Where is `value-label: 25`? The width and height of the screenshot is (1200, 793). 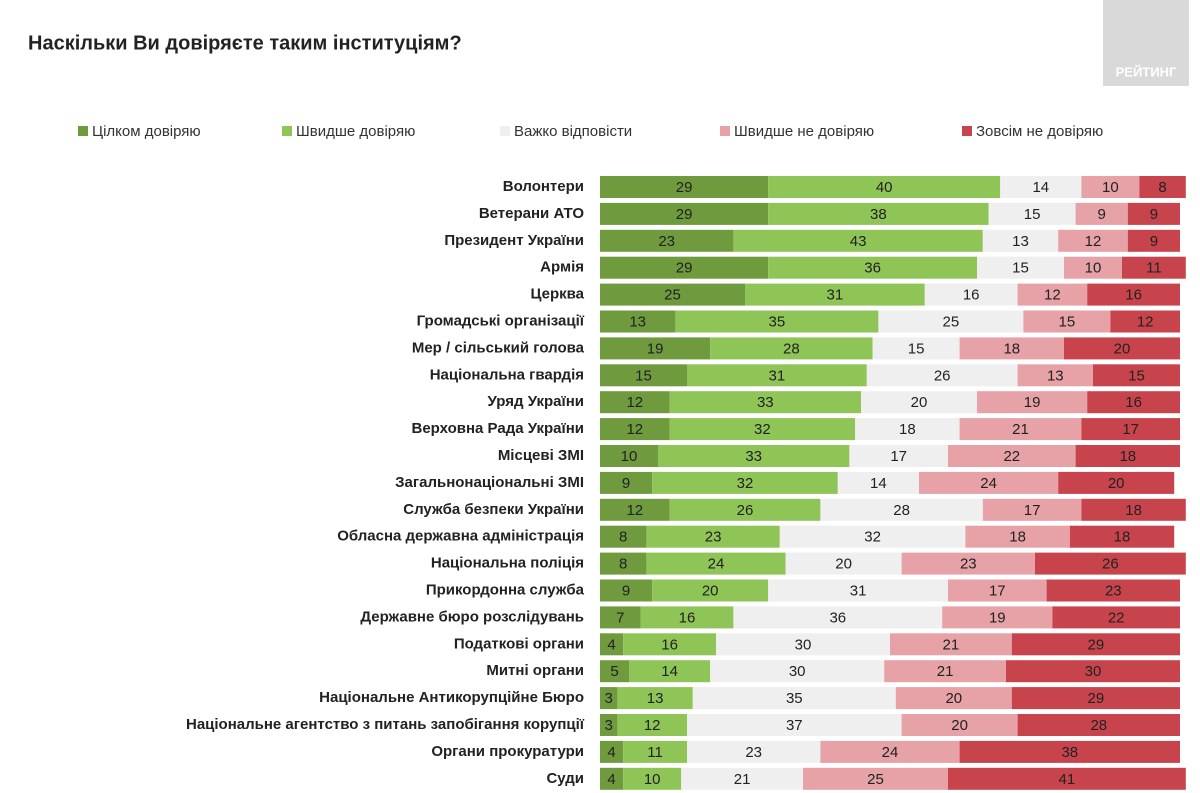 value-label: 25 is located at coordinates (672, 295).